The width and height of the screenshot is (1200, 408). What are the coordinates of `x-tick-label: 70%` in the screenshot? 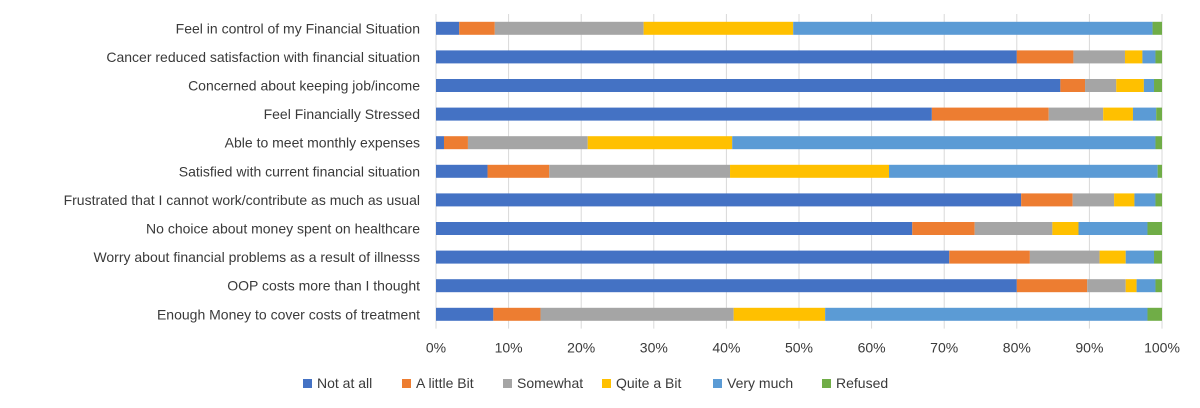 It's located at (944, 348).